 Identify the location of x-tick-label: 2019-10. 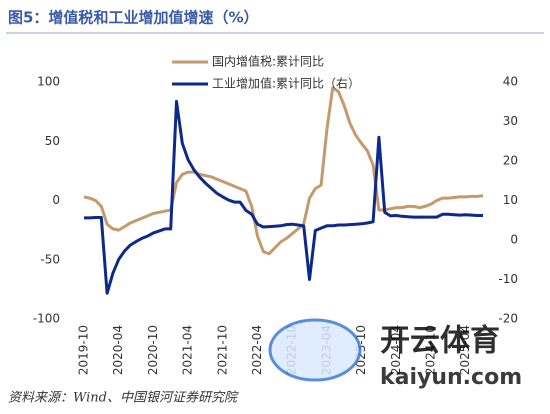
(84, 350).